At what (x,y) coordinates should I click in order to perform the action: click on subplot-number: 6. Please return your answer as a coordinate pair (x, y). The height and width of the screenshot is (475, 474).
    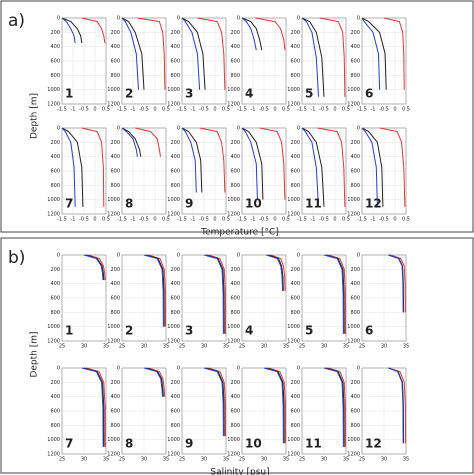
    Looking at the image, I should click on (369, 331).